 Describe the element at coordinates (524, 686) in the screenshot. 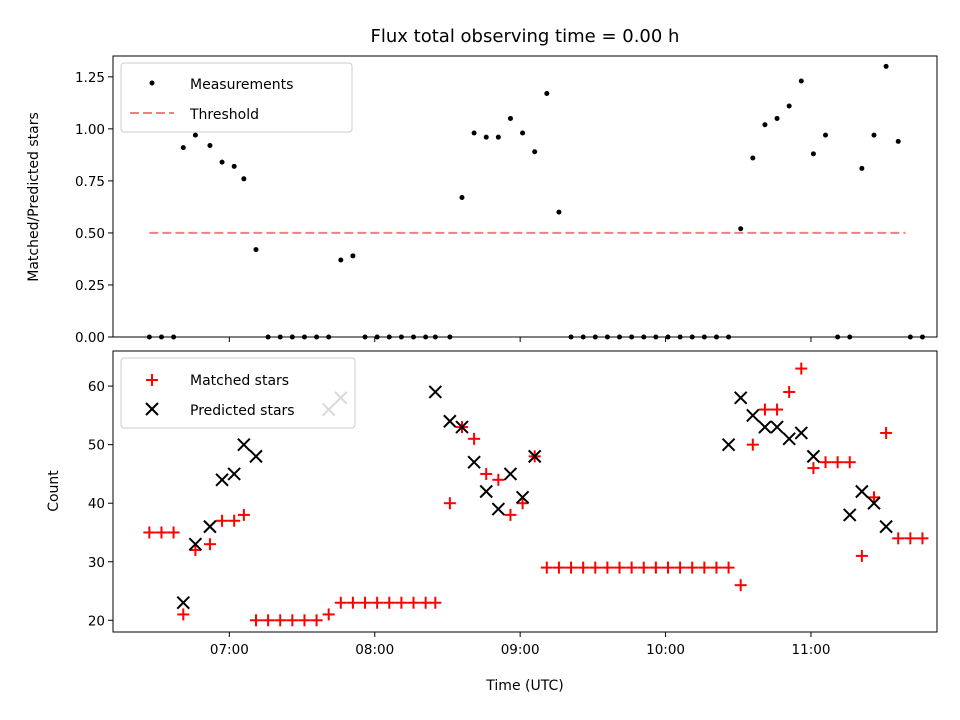

I see `time-x-axis-label: Time (UTC)` at that location.